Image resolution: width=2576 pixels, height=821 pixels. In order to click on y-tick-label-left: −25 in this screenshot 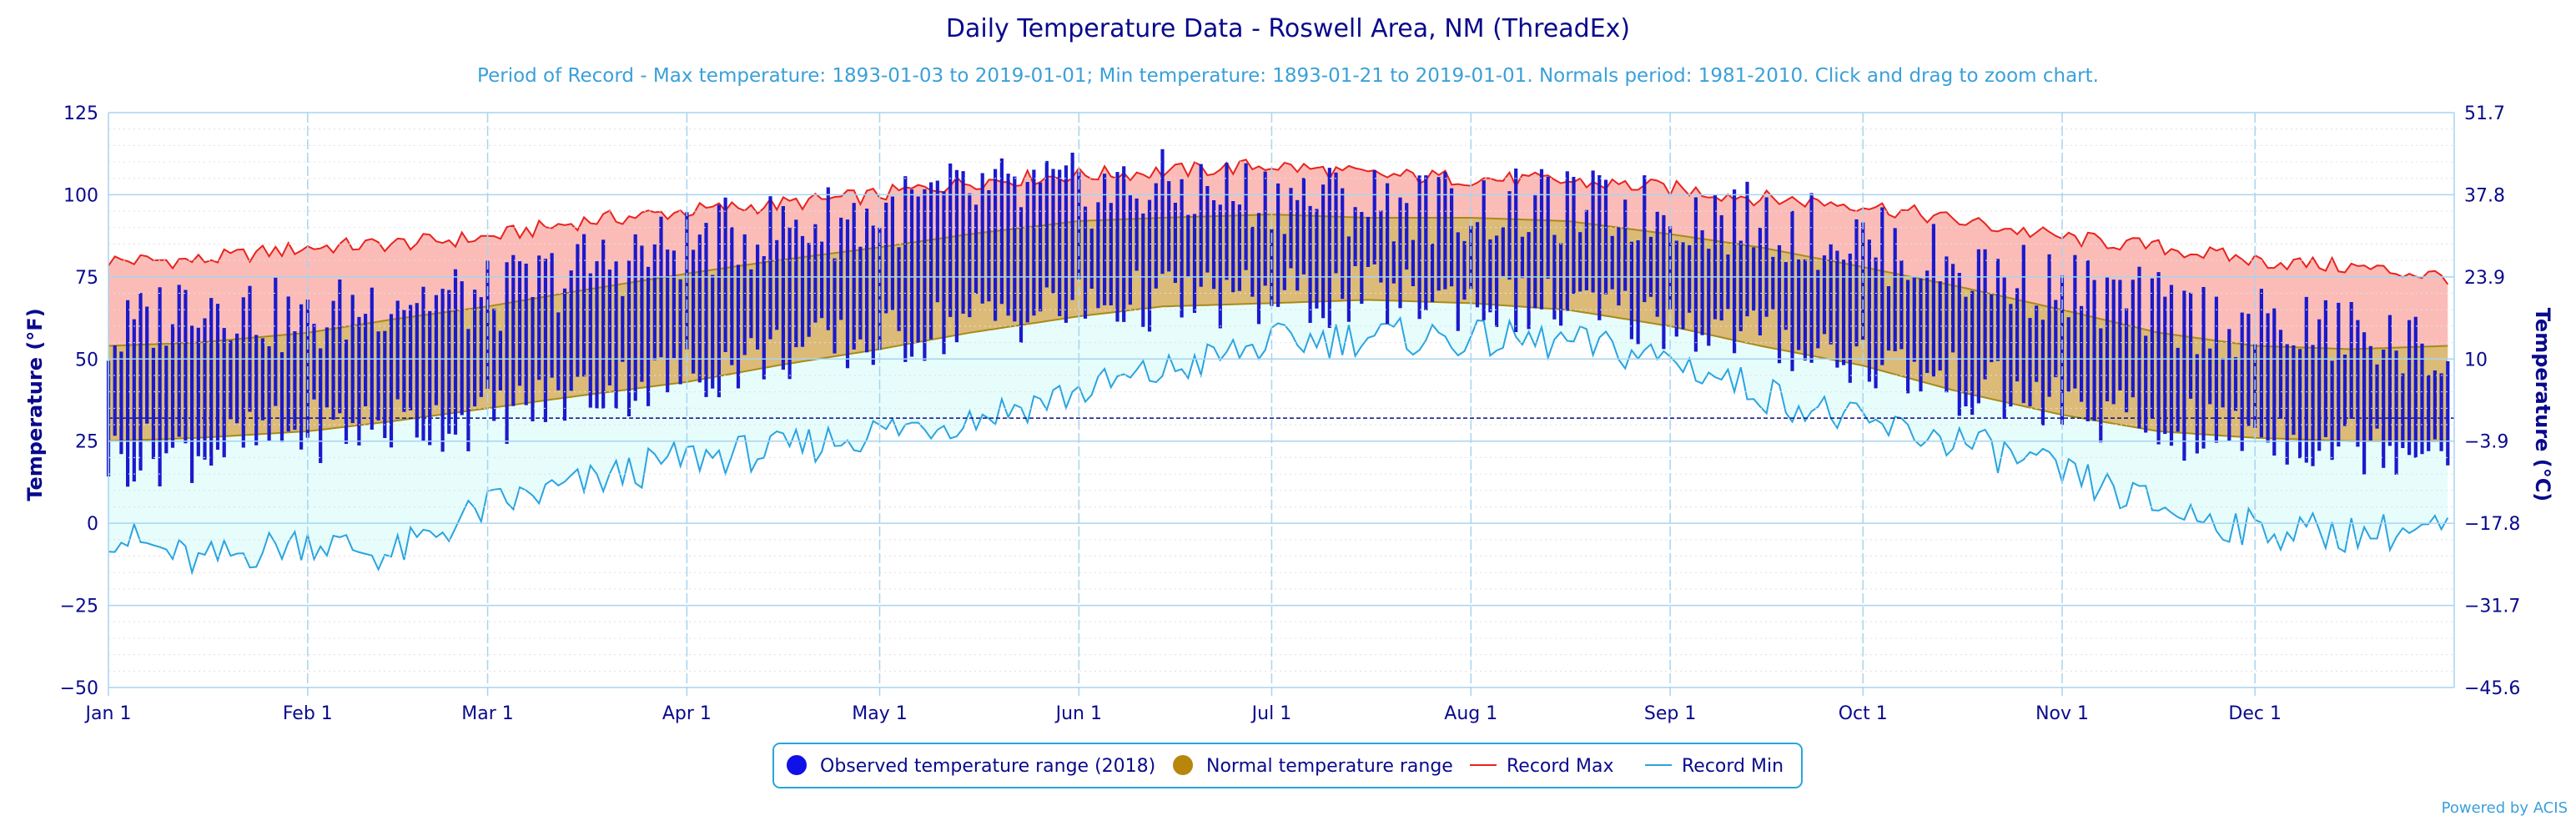, I will do `click(79, 607)`.